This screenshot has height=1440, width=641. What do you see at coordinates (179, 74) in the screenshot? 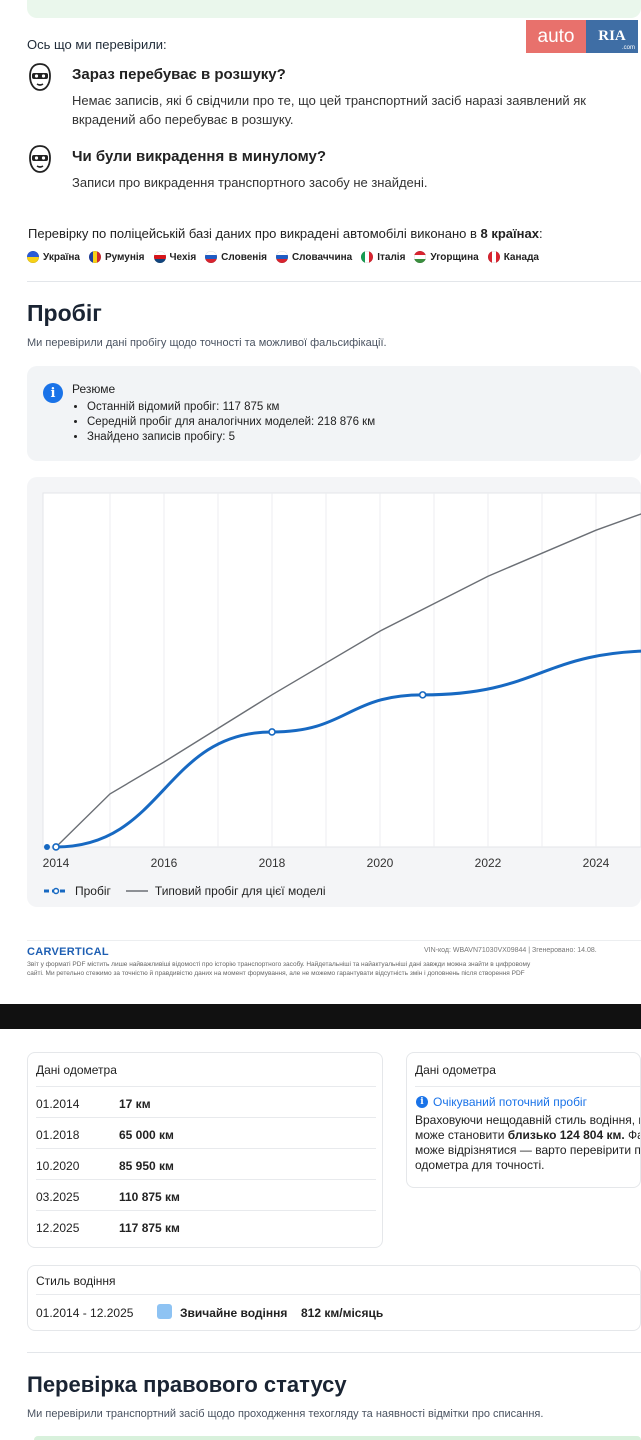
I see `theft-question: Зараз перебуває в розшуку?` at bounding box center [179, 74].